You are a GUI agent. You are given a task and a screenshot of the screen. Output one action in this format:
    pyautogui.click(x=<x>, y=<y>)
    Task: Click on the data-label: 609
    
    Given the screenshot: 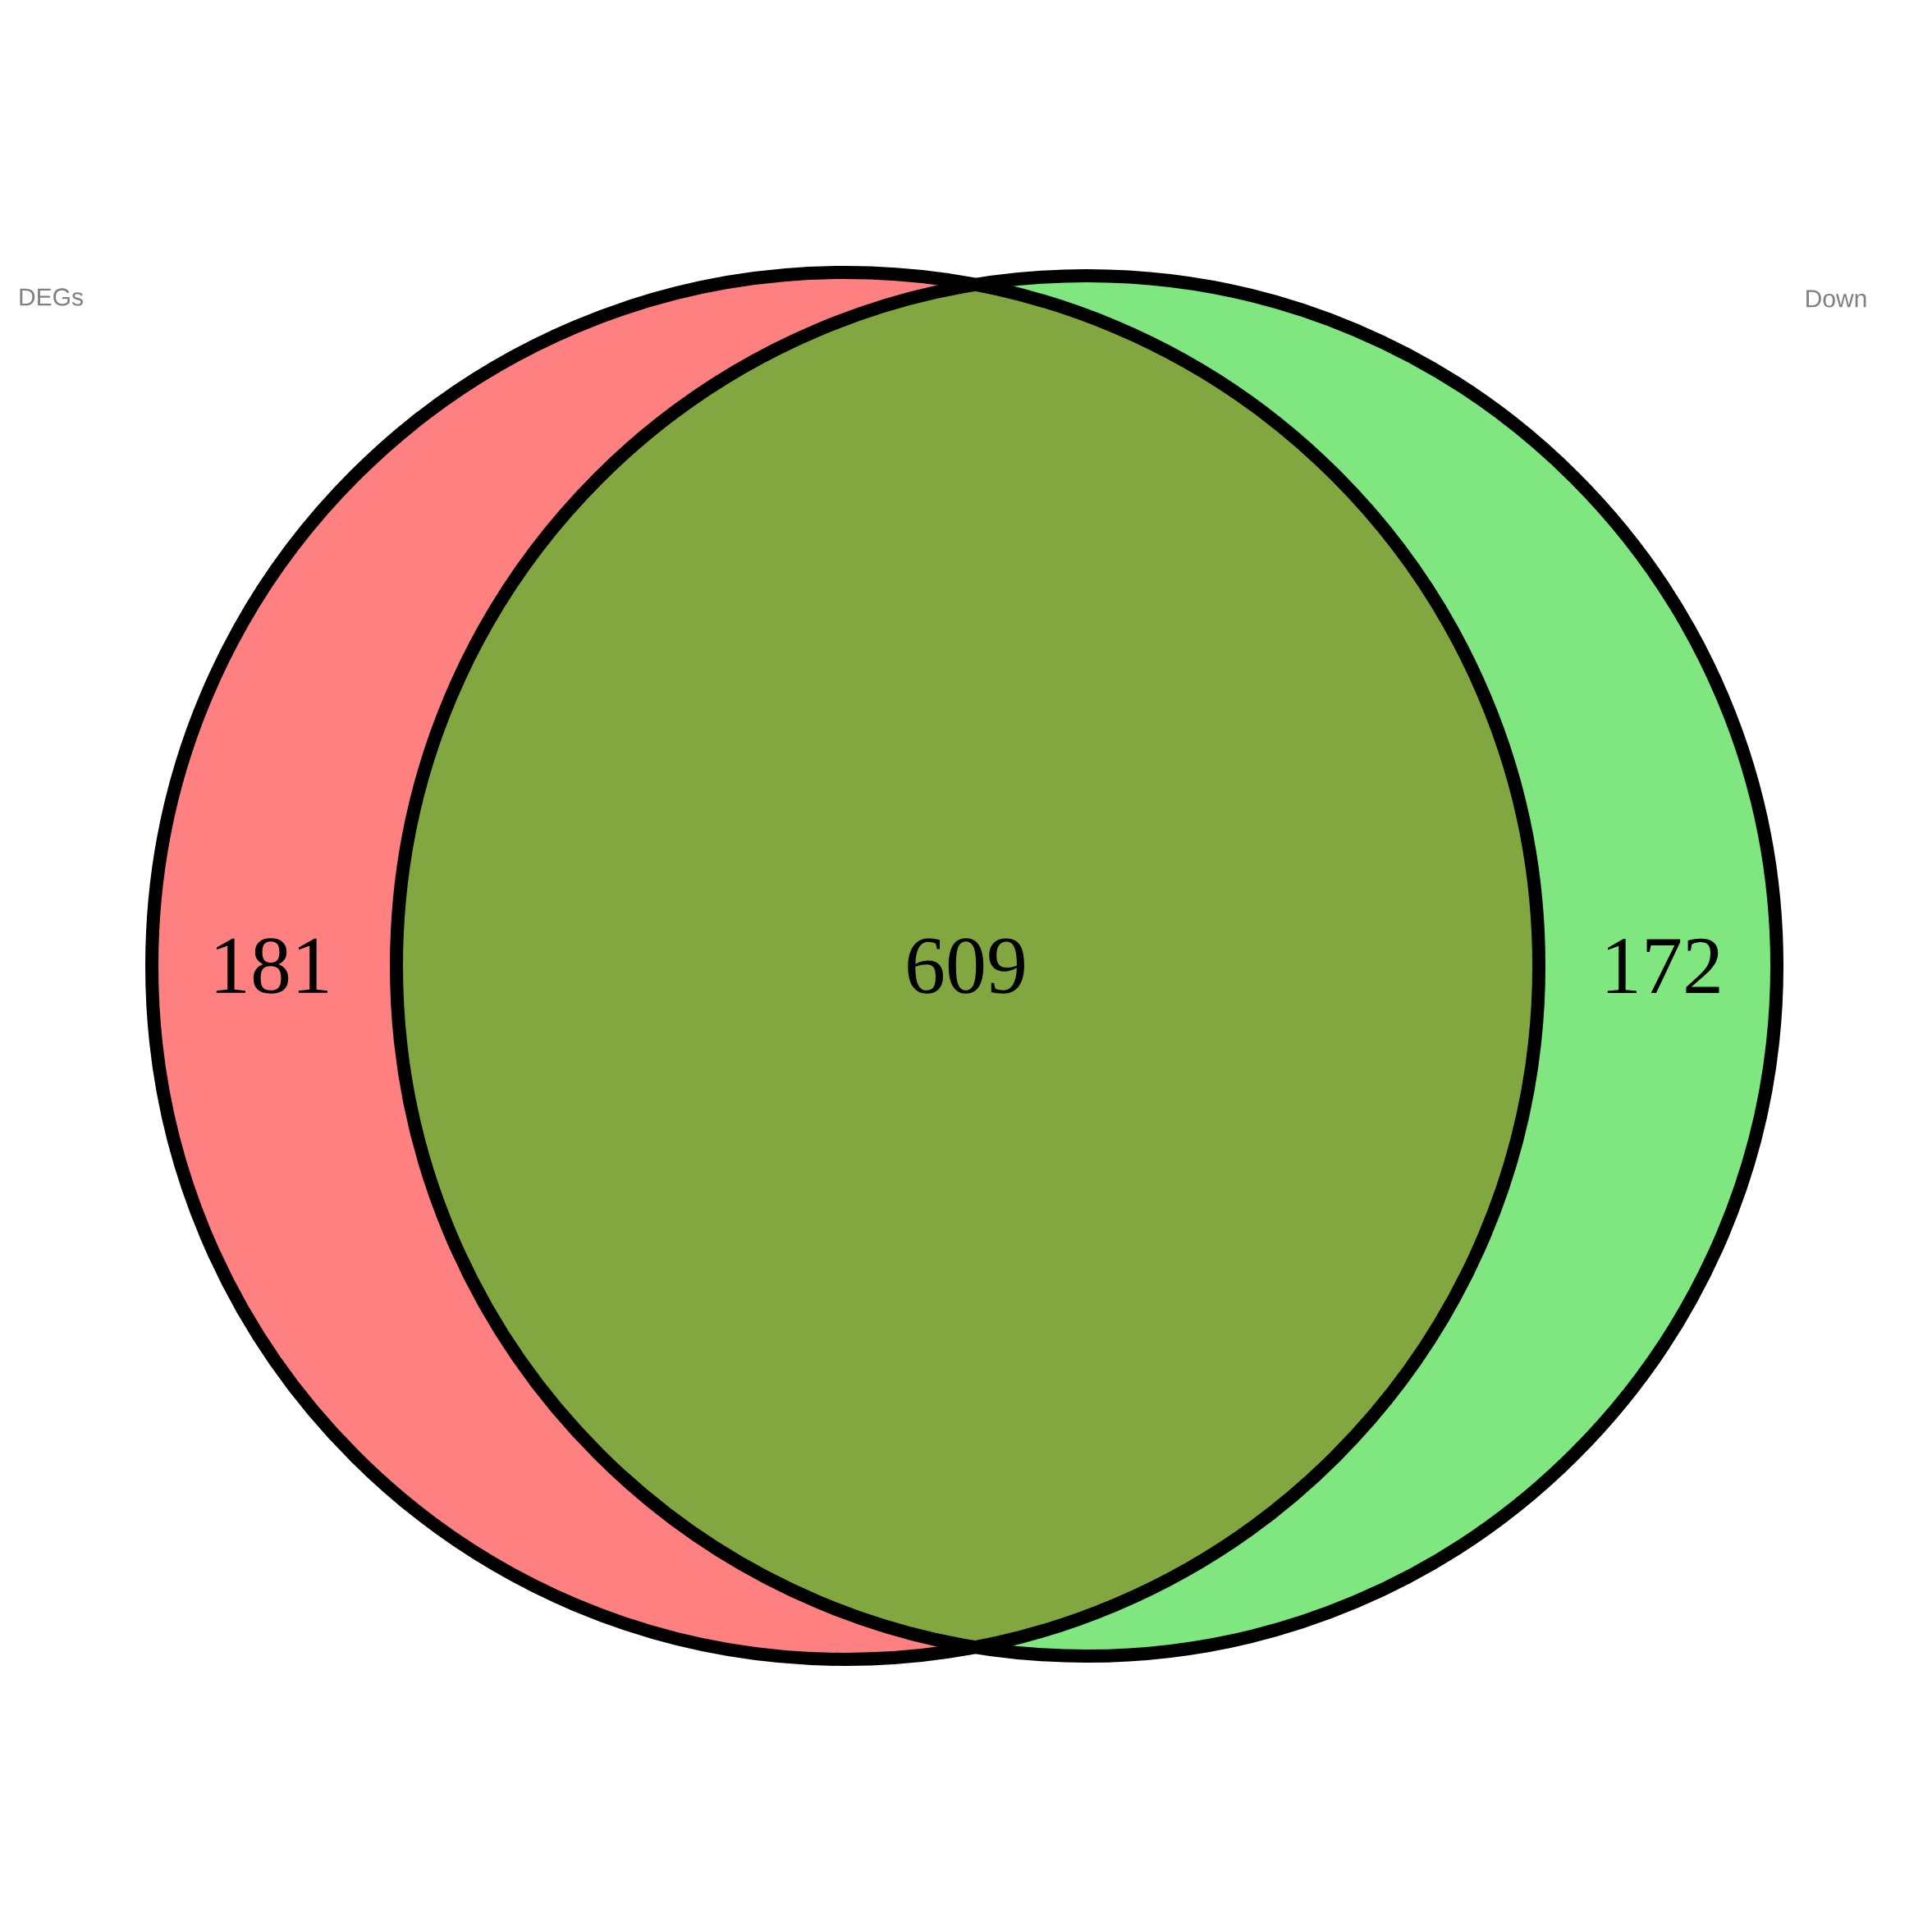 What is the action you would take?
    pyautogui.click(x=966, y=966)
    